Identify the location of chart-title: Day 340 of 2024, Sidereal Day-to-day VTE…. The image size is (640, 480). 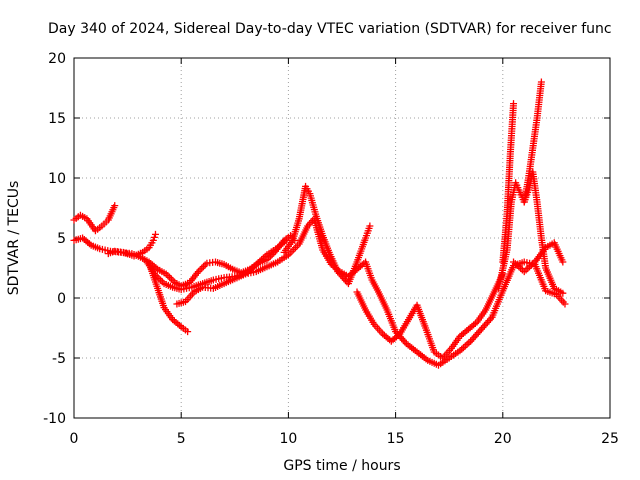
(330, 29).